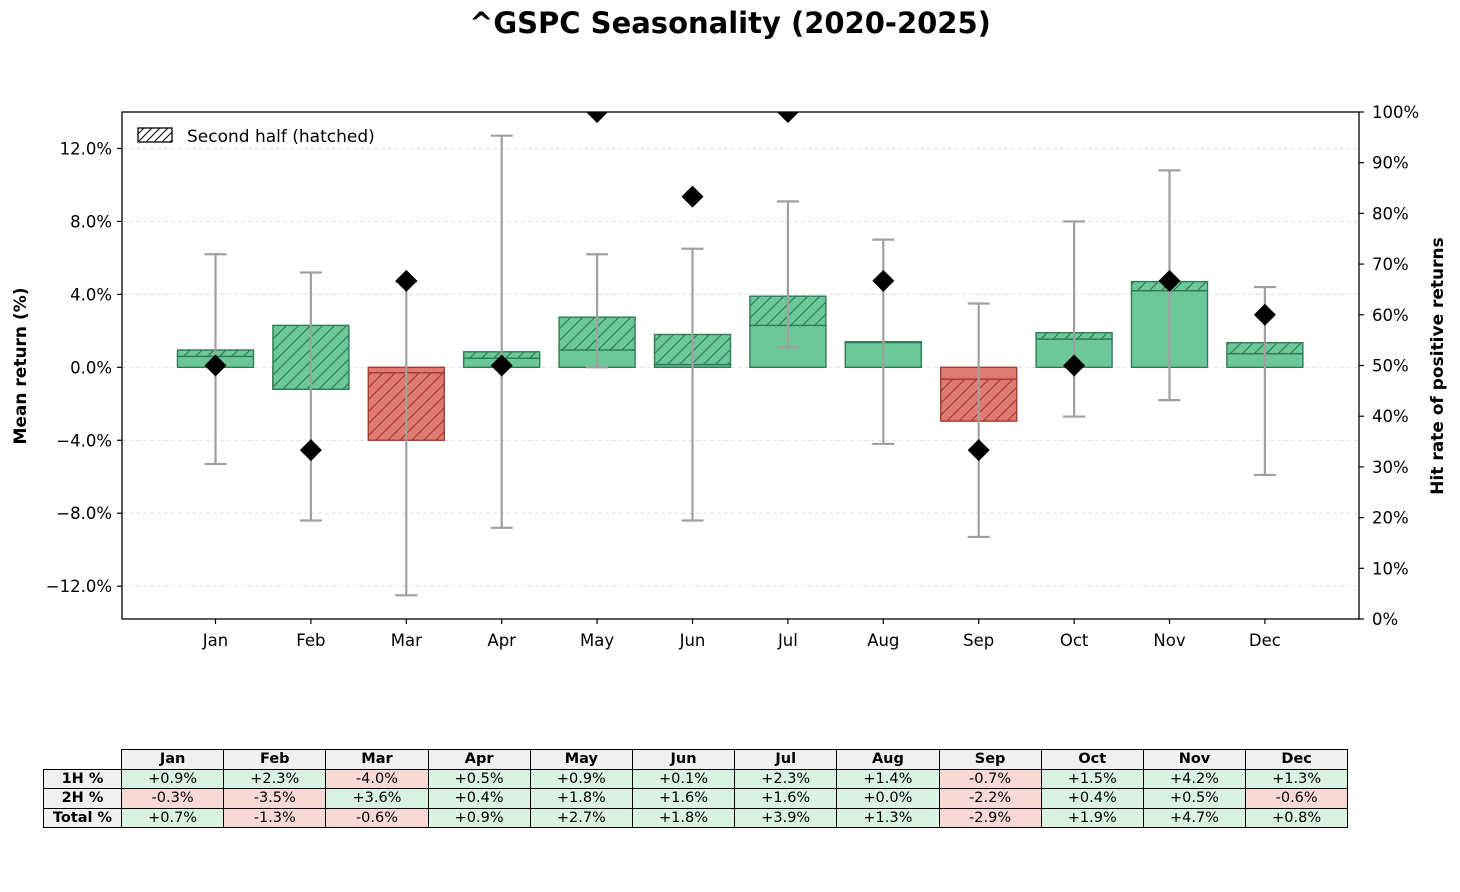  Describe the element at coordinates (1074, 640) in the screenshot. I see `x-tick-label: Oct` at that location.